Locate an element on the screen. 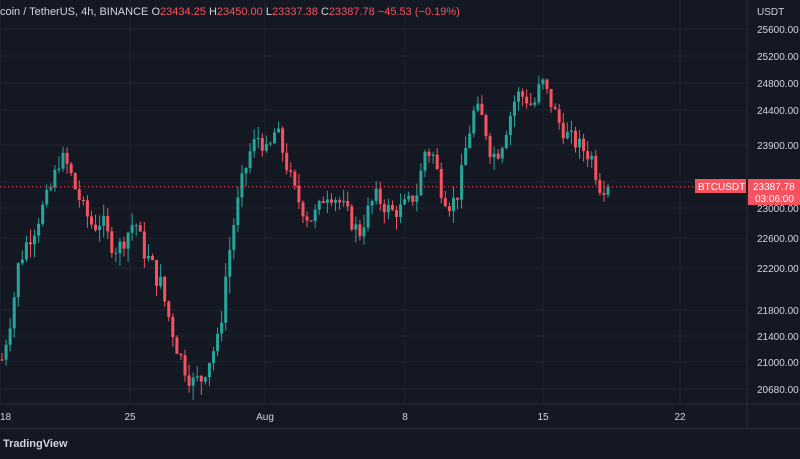  price-tick-label: 23000.00 is located at coordinates (778, 209).